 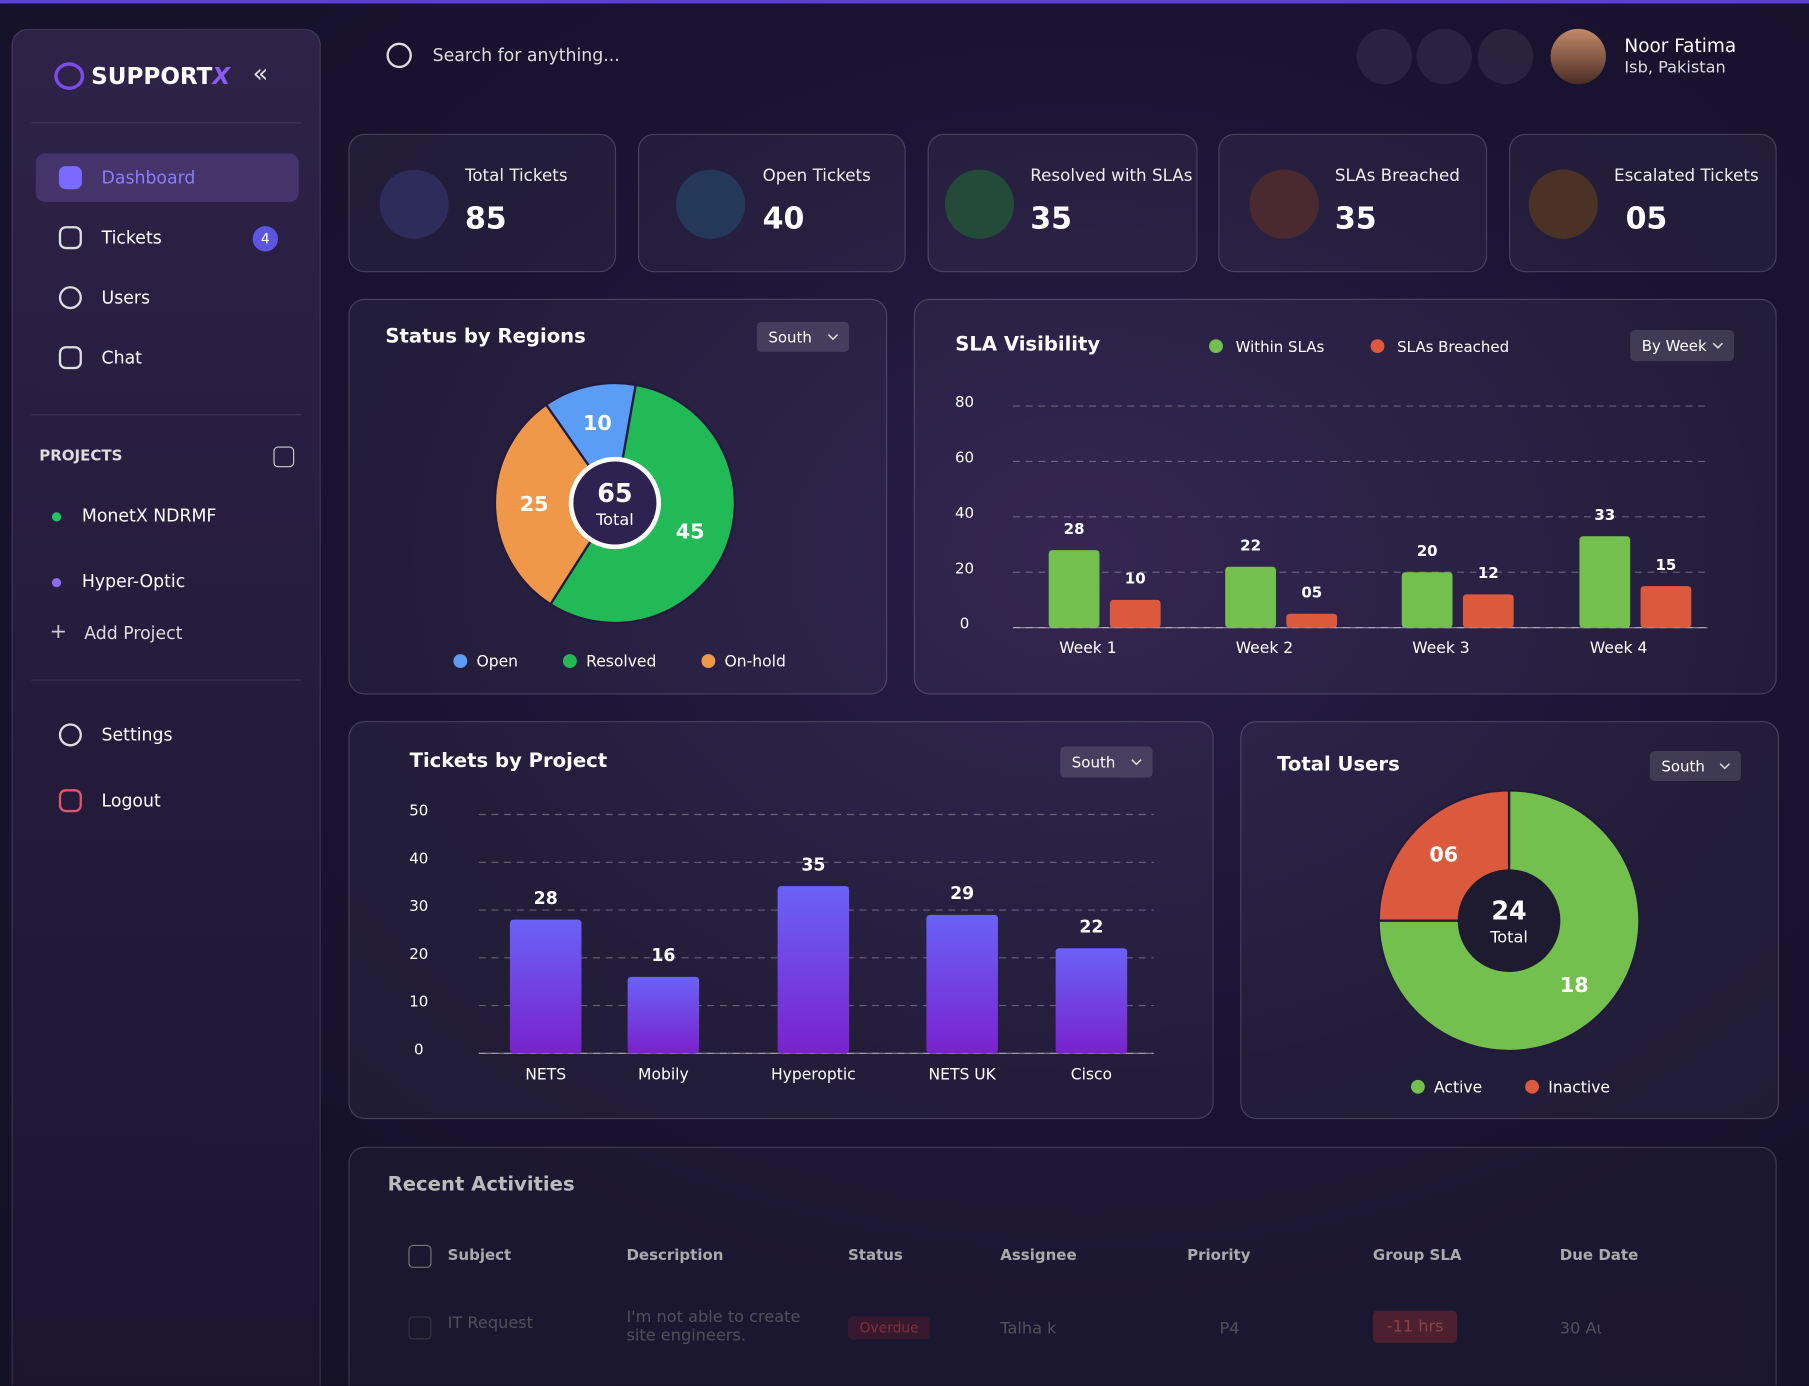 What do you see at coordinates (1355, 219) in the screenshot?
I see `stat-value: 35` at bounding box center [1355, 219].